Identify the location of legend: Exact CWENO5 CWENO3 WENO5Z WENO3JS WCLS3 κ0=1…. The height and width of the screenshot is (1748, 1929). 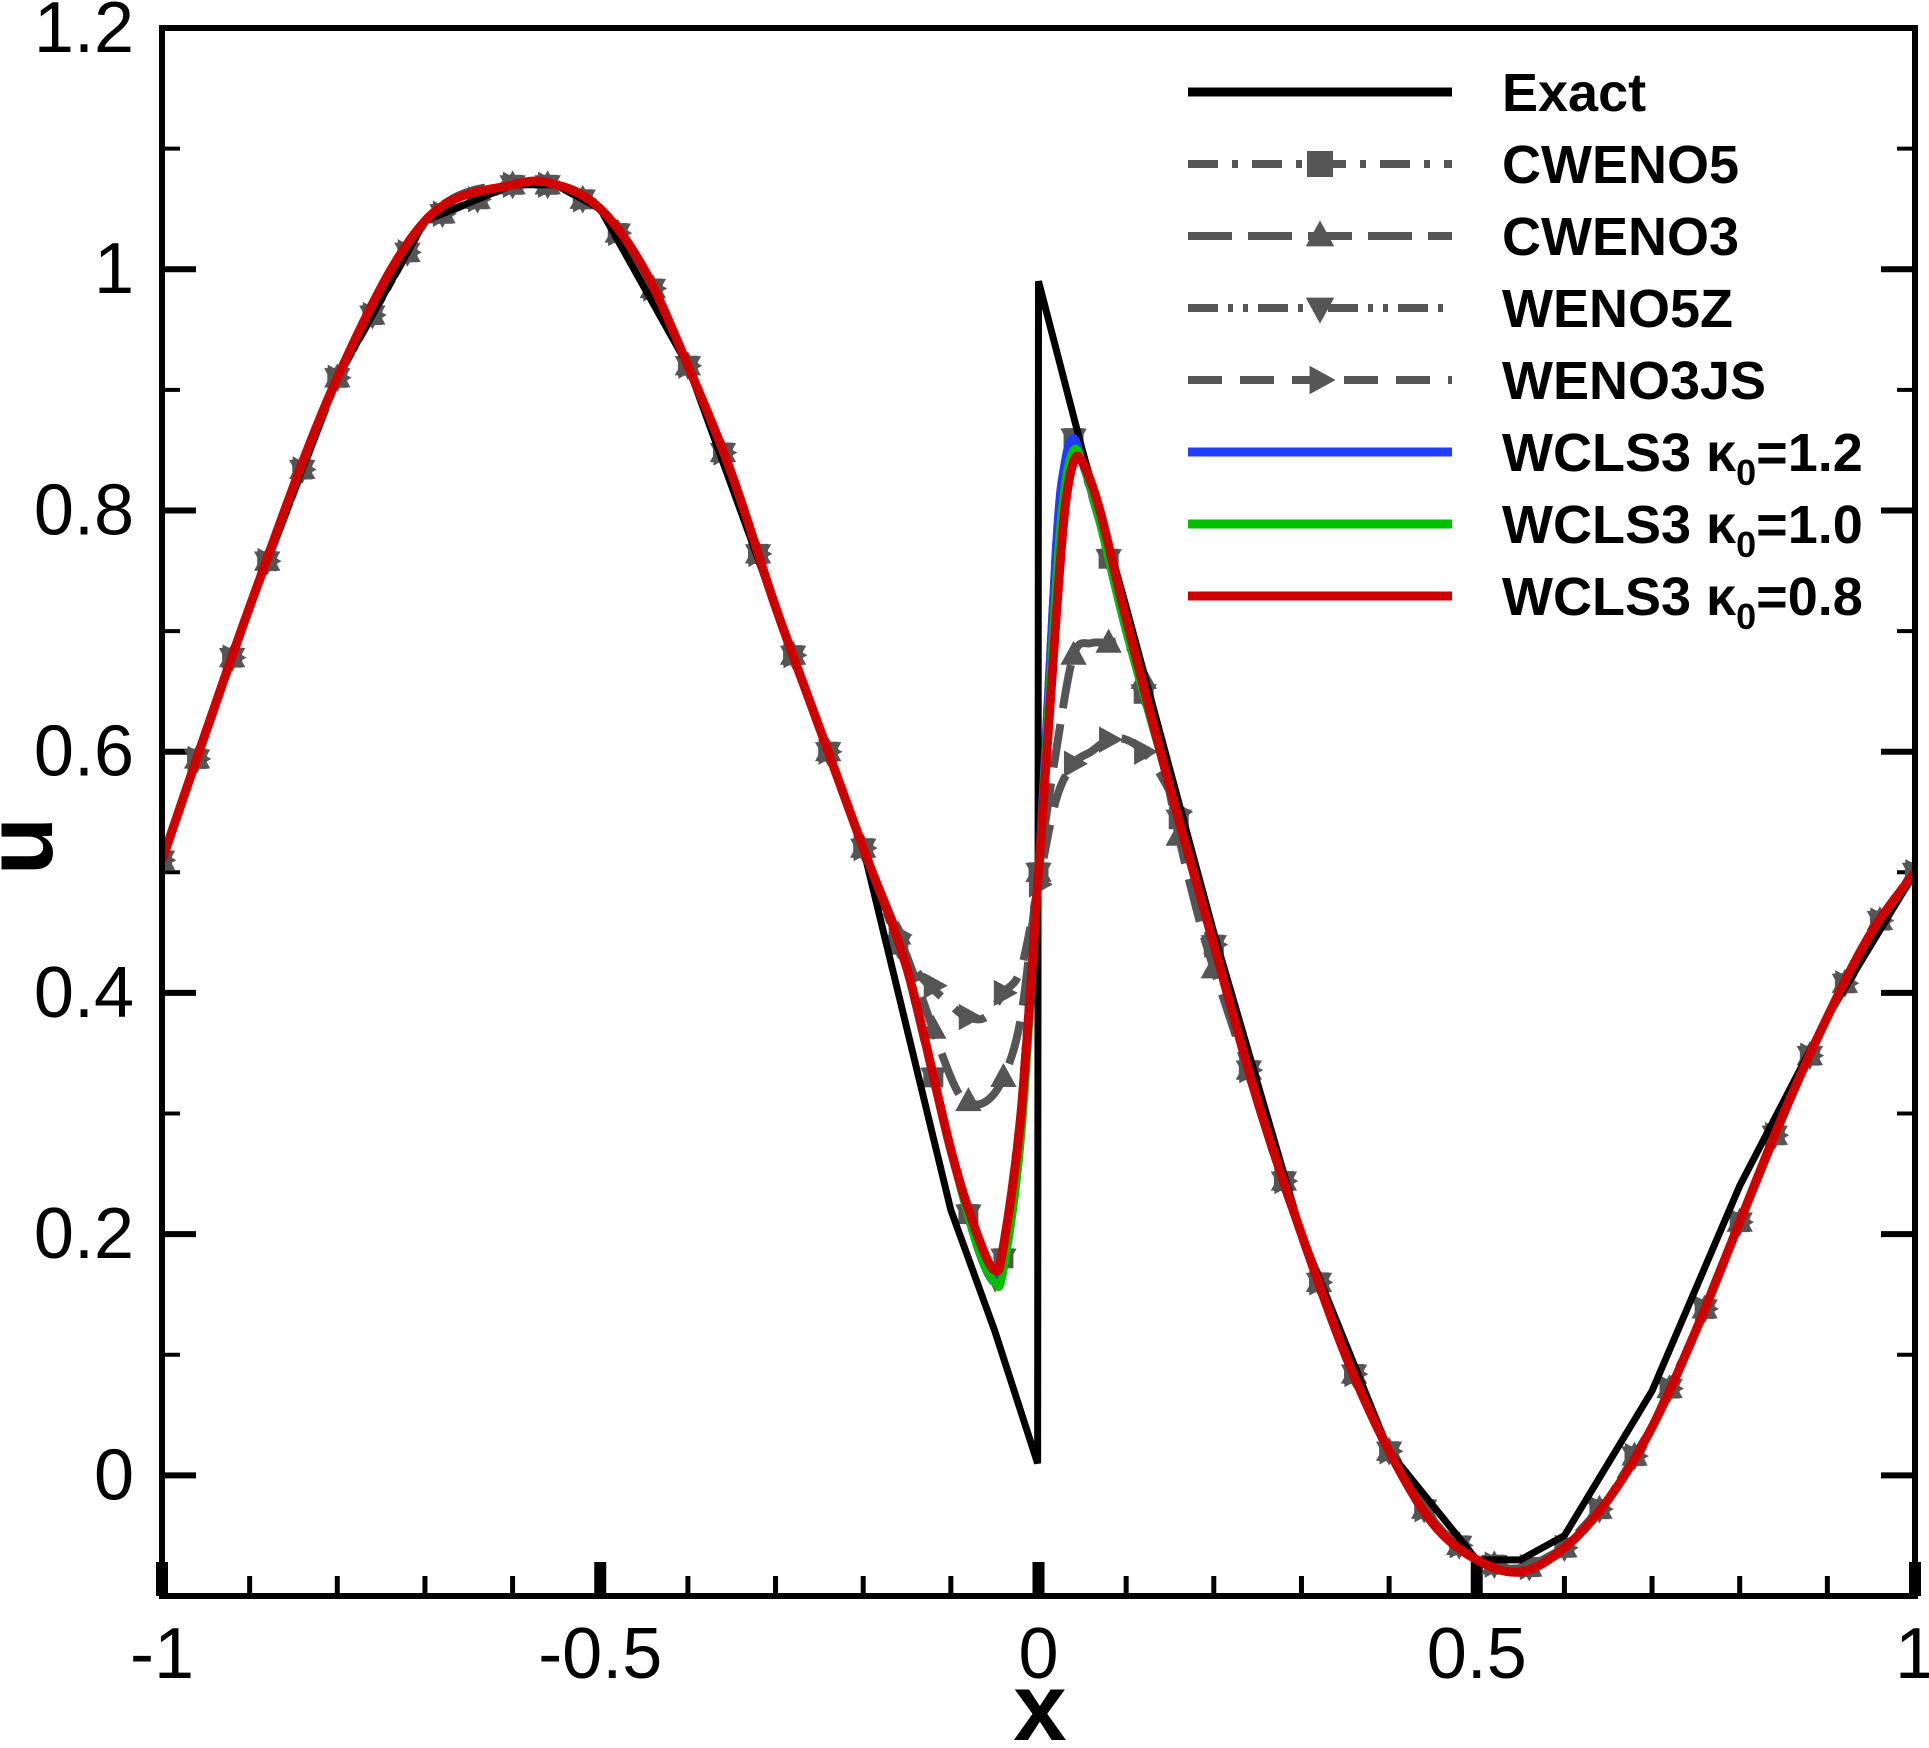
(1525, 350).